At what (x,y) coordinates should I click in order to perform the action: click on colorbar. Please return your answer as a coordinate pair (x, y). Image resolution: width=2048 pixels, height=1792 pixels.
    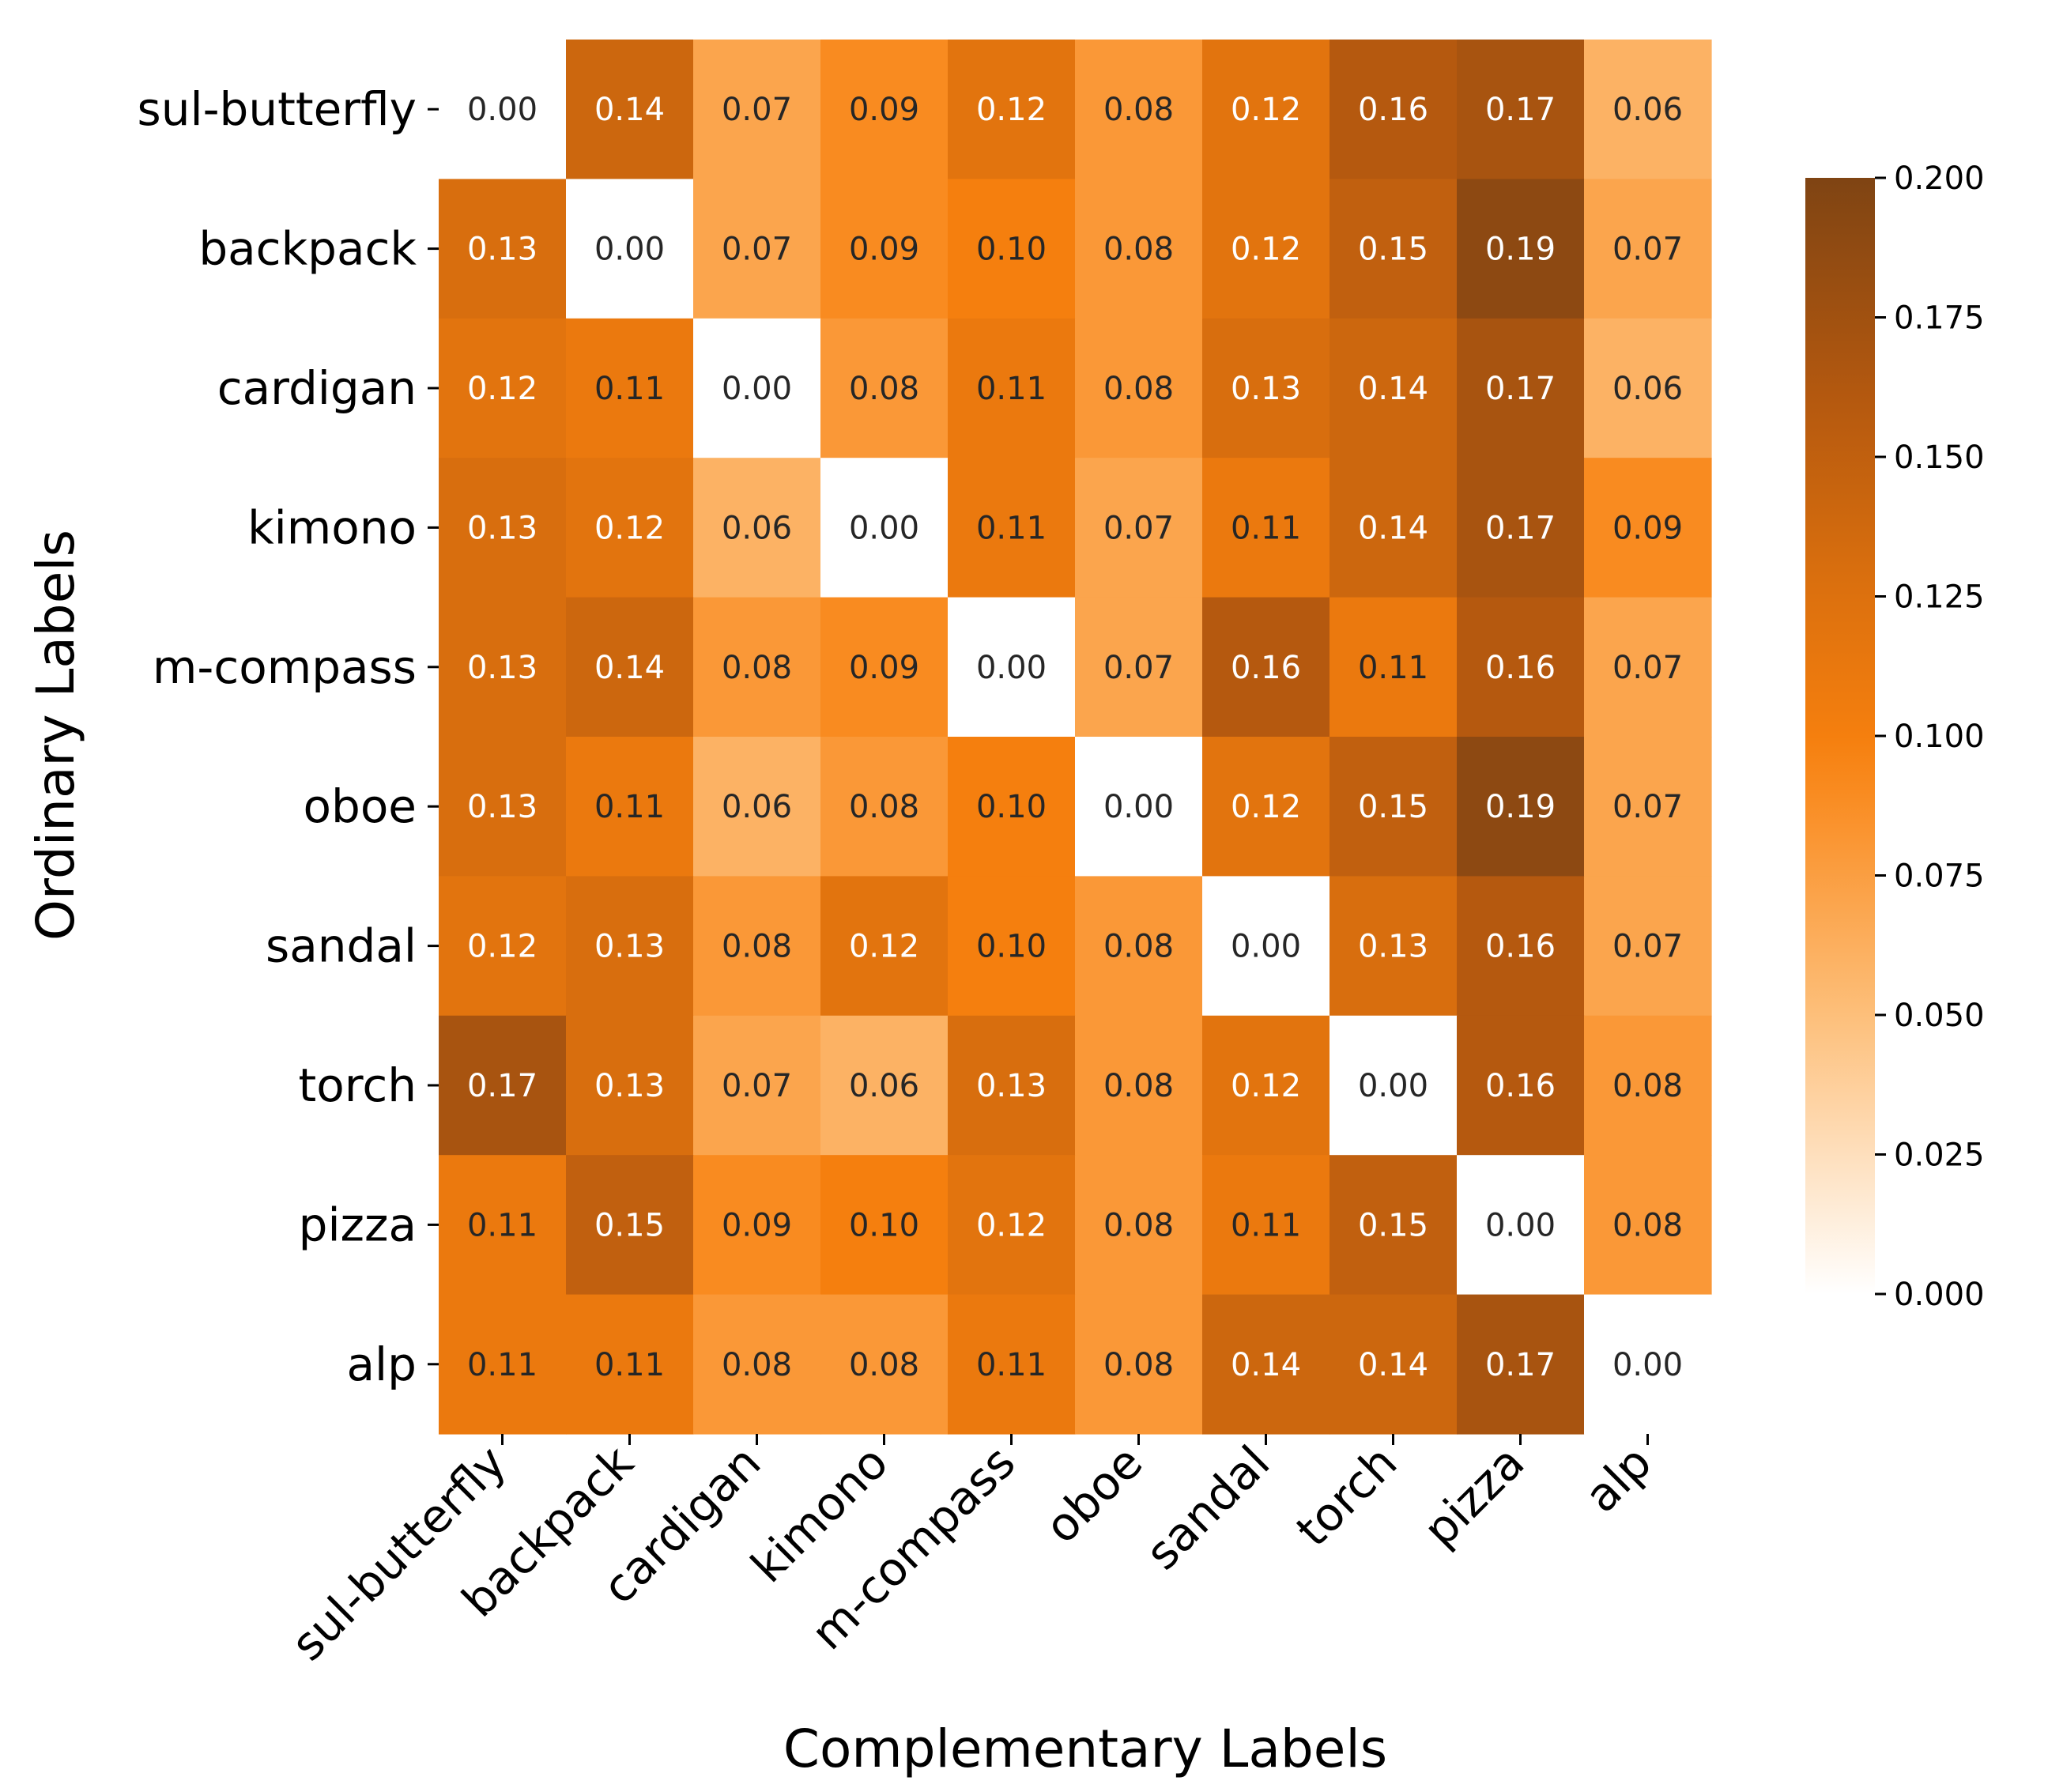
    Looking at the image, I should click on (1840, 736).